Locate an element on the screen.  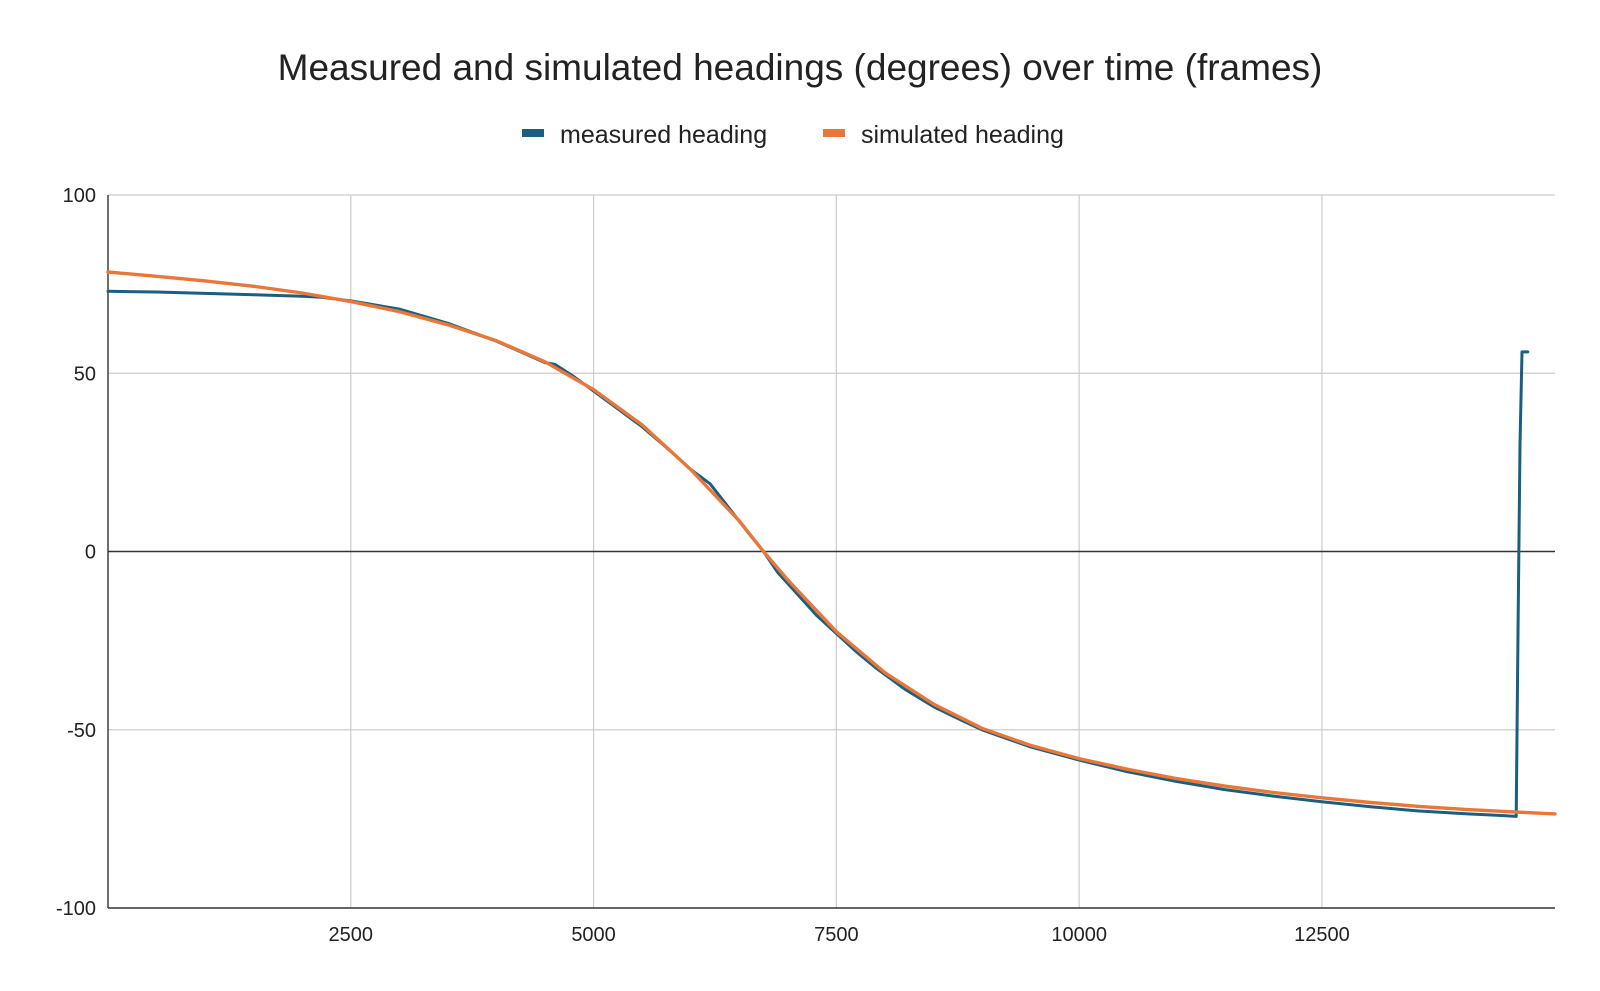
y-tick-label: -50 is located at coordinates (81, 731).